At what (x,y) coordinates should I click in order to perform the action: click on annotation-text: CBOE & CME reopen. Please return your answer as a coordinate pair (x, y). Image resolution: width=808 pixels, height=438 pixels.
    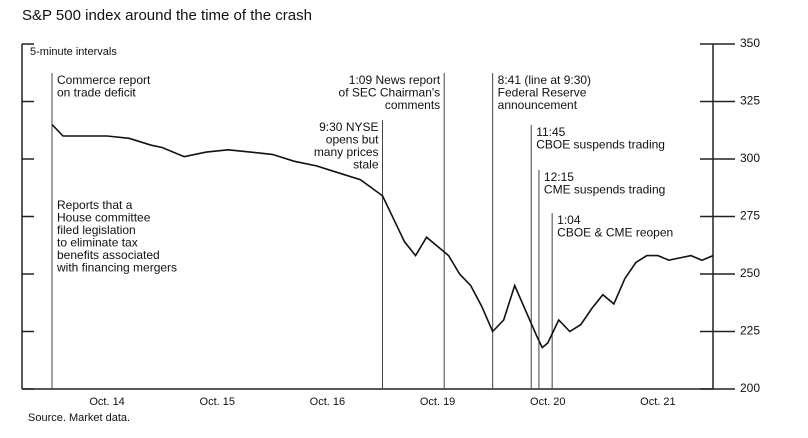
    Looking at the image, I should click on (615, 233).